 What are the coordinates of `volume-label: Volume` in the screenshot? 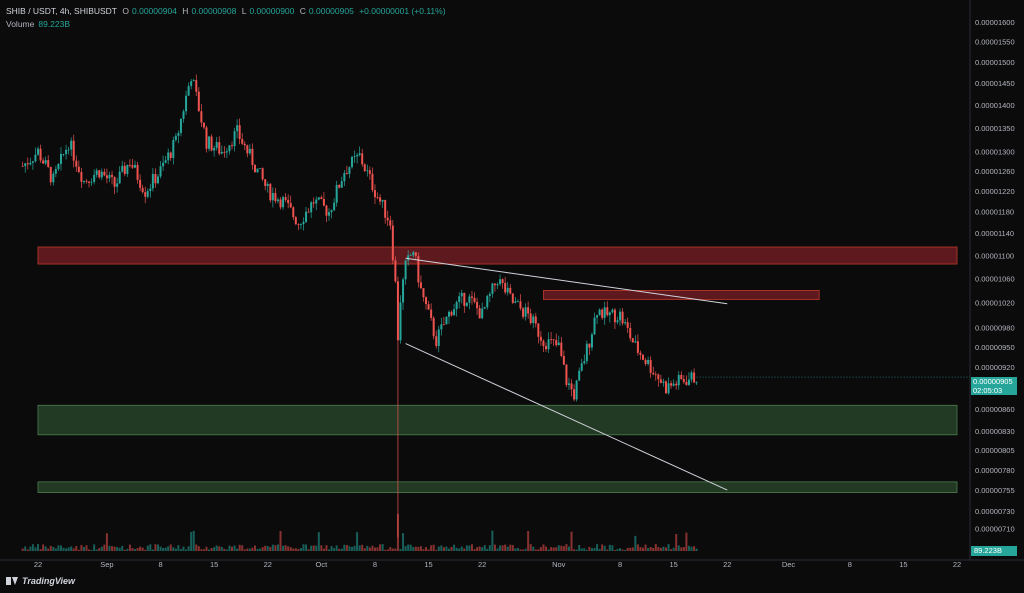 It's located at (20, 24).